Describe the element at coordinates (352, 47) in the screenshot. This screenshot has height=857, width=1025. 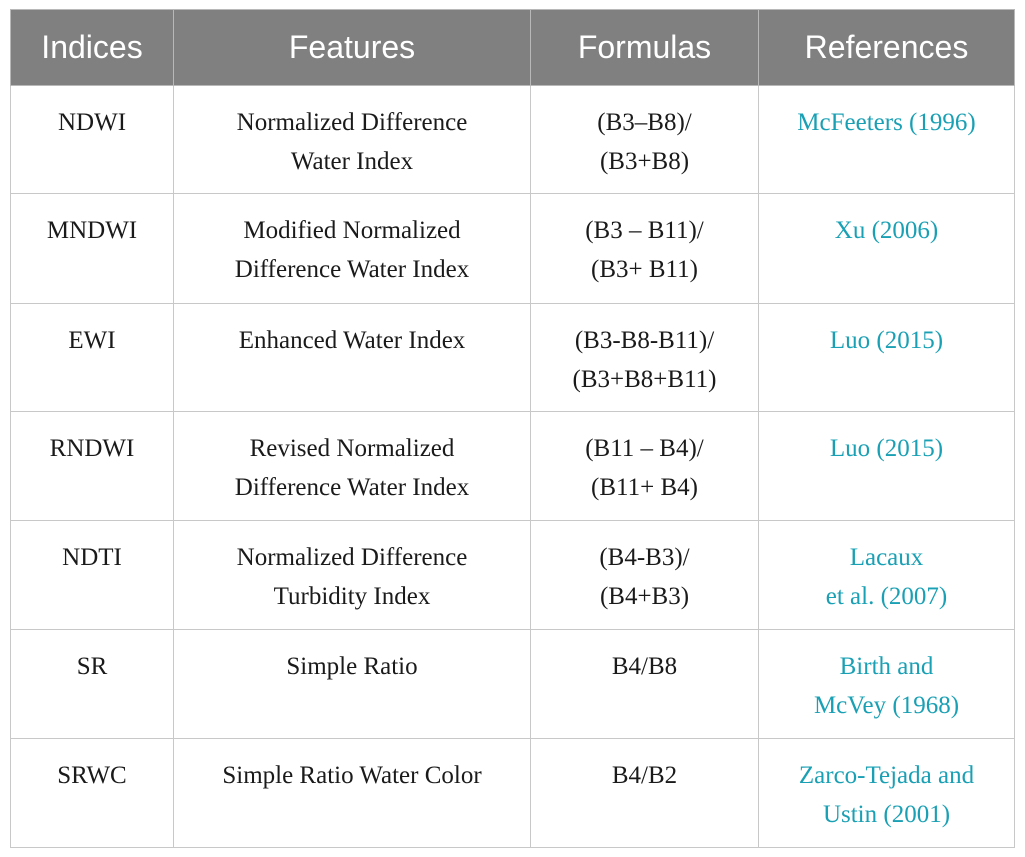
I see `header-features: Features` at that location.